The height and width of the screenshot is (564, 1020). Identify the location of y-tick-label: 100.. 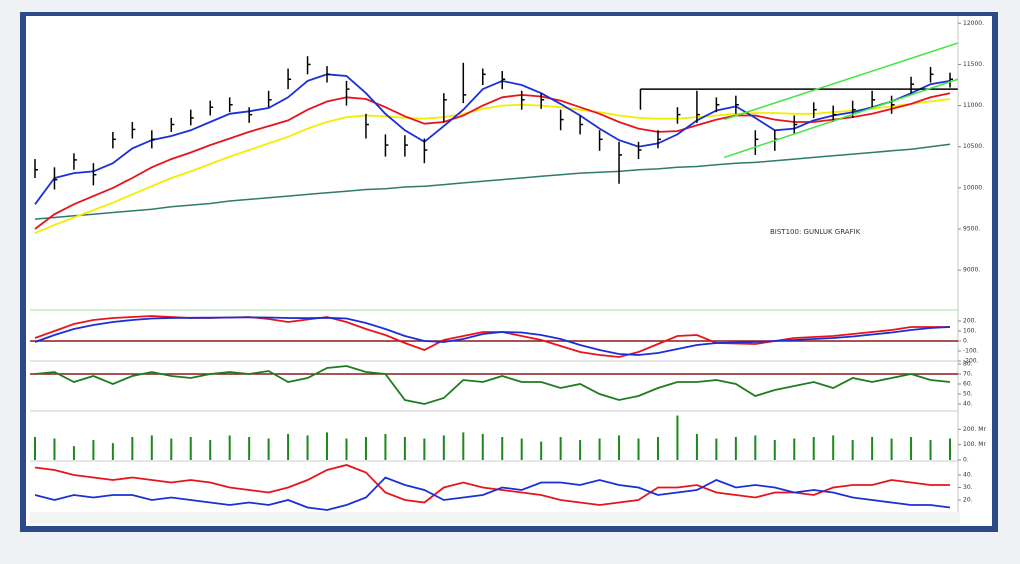
(969, 331).